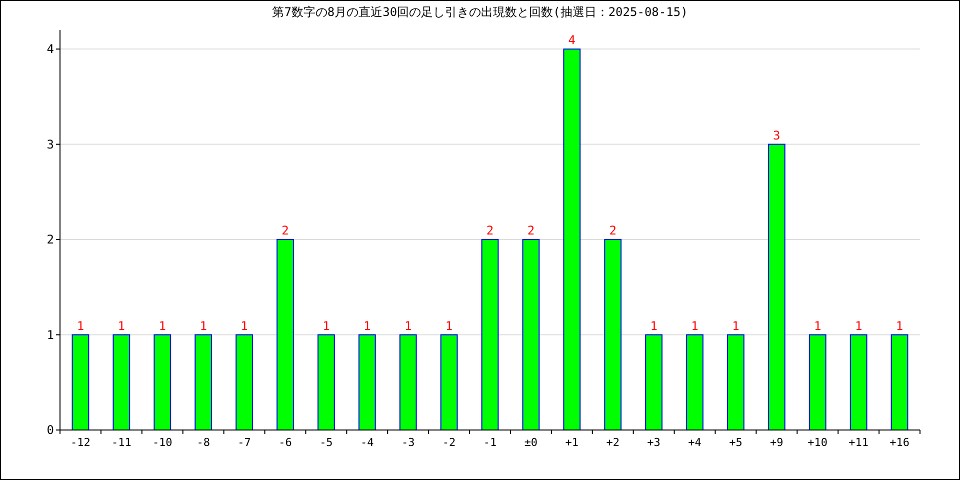 The height and width of the screenshot is (480, 960). What do you see at coordinates (613, 442) in the screenshot?
I see `x-tick-label: +2` at bounding box center [613, 442].